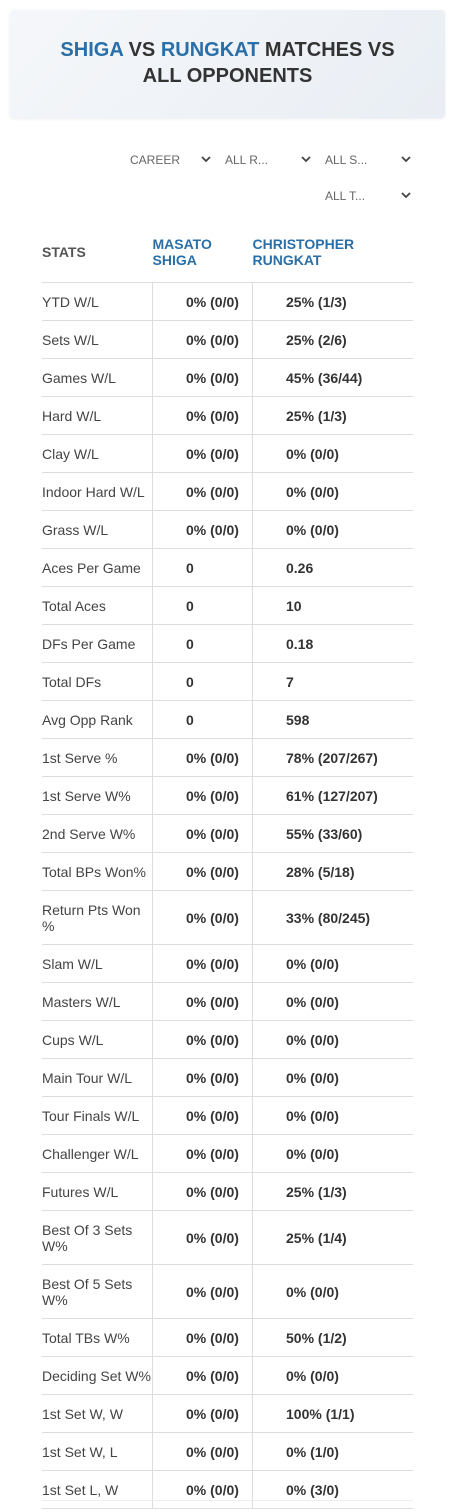 The image size is (455, 1512). Describe the element at coordinates (97, 1375) in the screenshot. I see `stat-label: Deciding Set W%` at that location.